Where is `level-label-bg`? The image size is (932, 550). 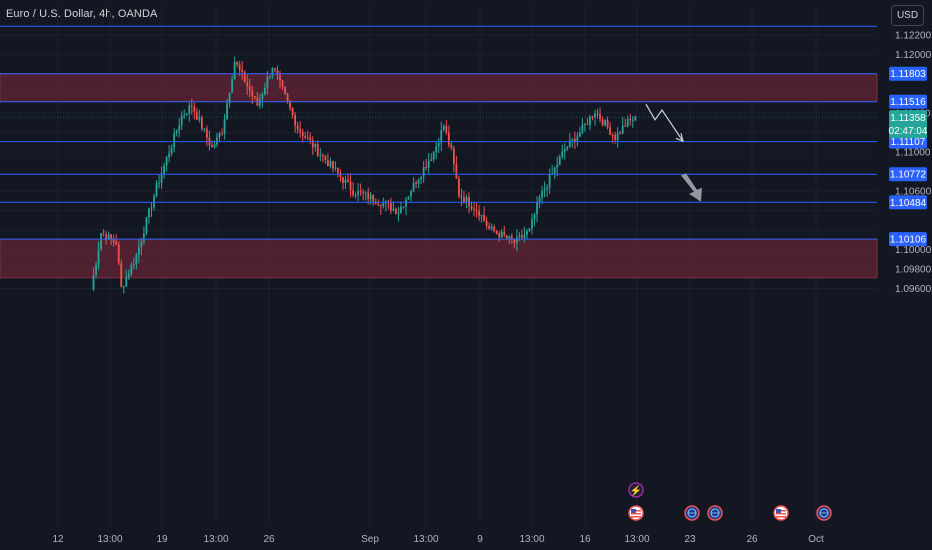
level-label-bg is located at coordinates (908, 202).